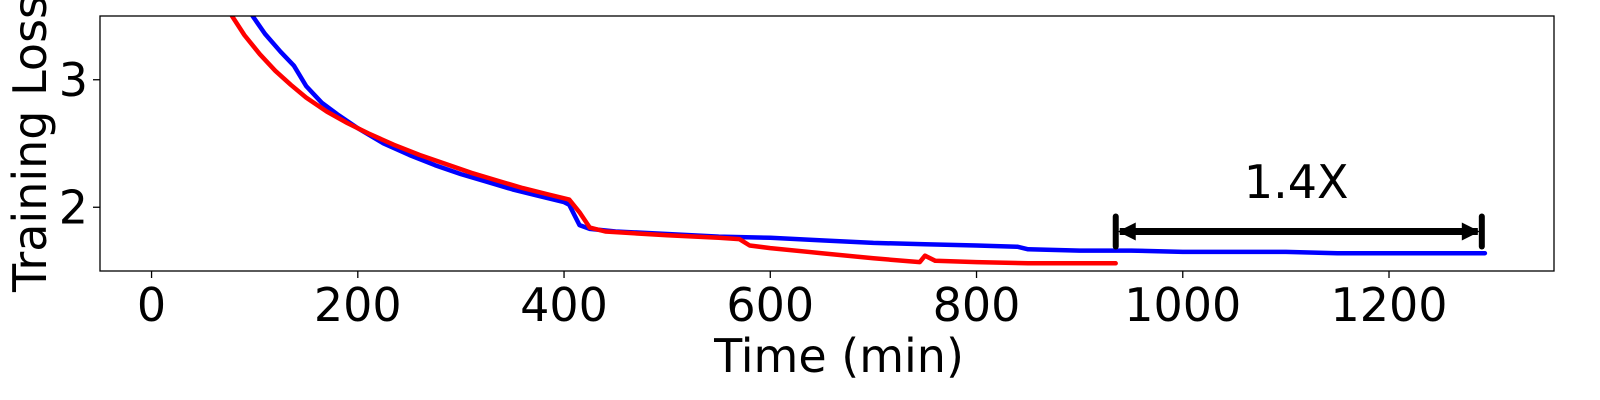 This screenshot has width=1600, height=400. What do you see at coordinates (79, 143) in the screenshot?
I see `y-axis: 23` at bounding box center [79, 143].